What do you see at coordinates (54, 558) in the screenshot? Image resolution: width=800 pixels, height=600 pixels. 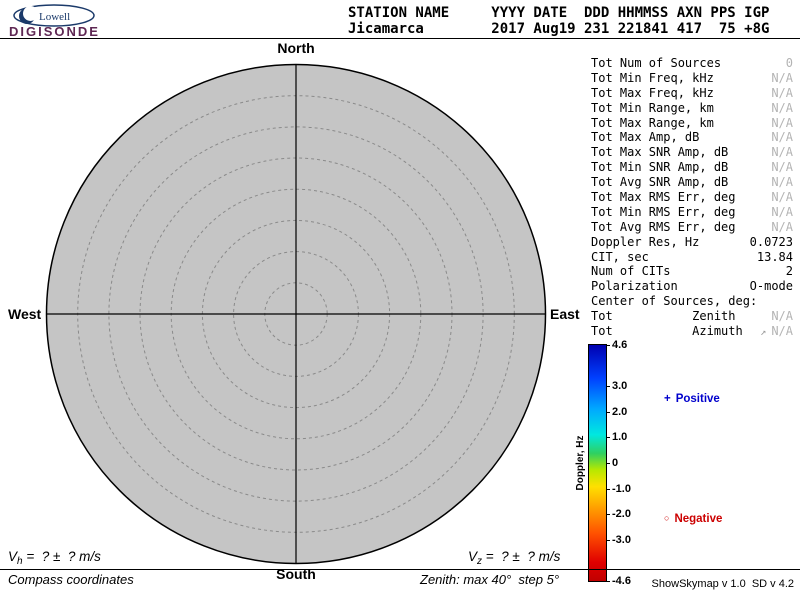 I see `horizontal-velocity-readout: Vh = ? ± ? m/s` at bounding box center [54, 558].